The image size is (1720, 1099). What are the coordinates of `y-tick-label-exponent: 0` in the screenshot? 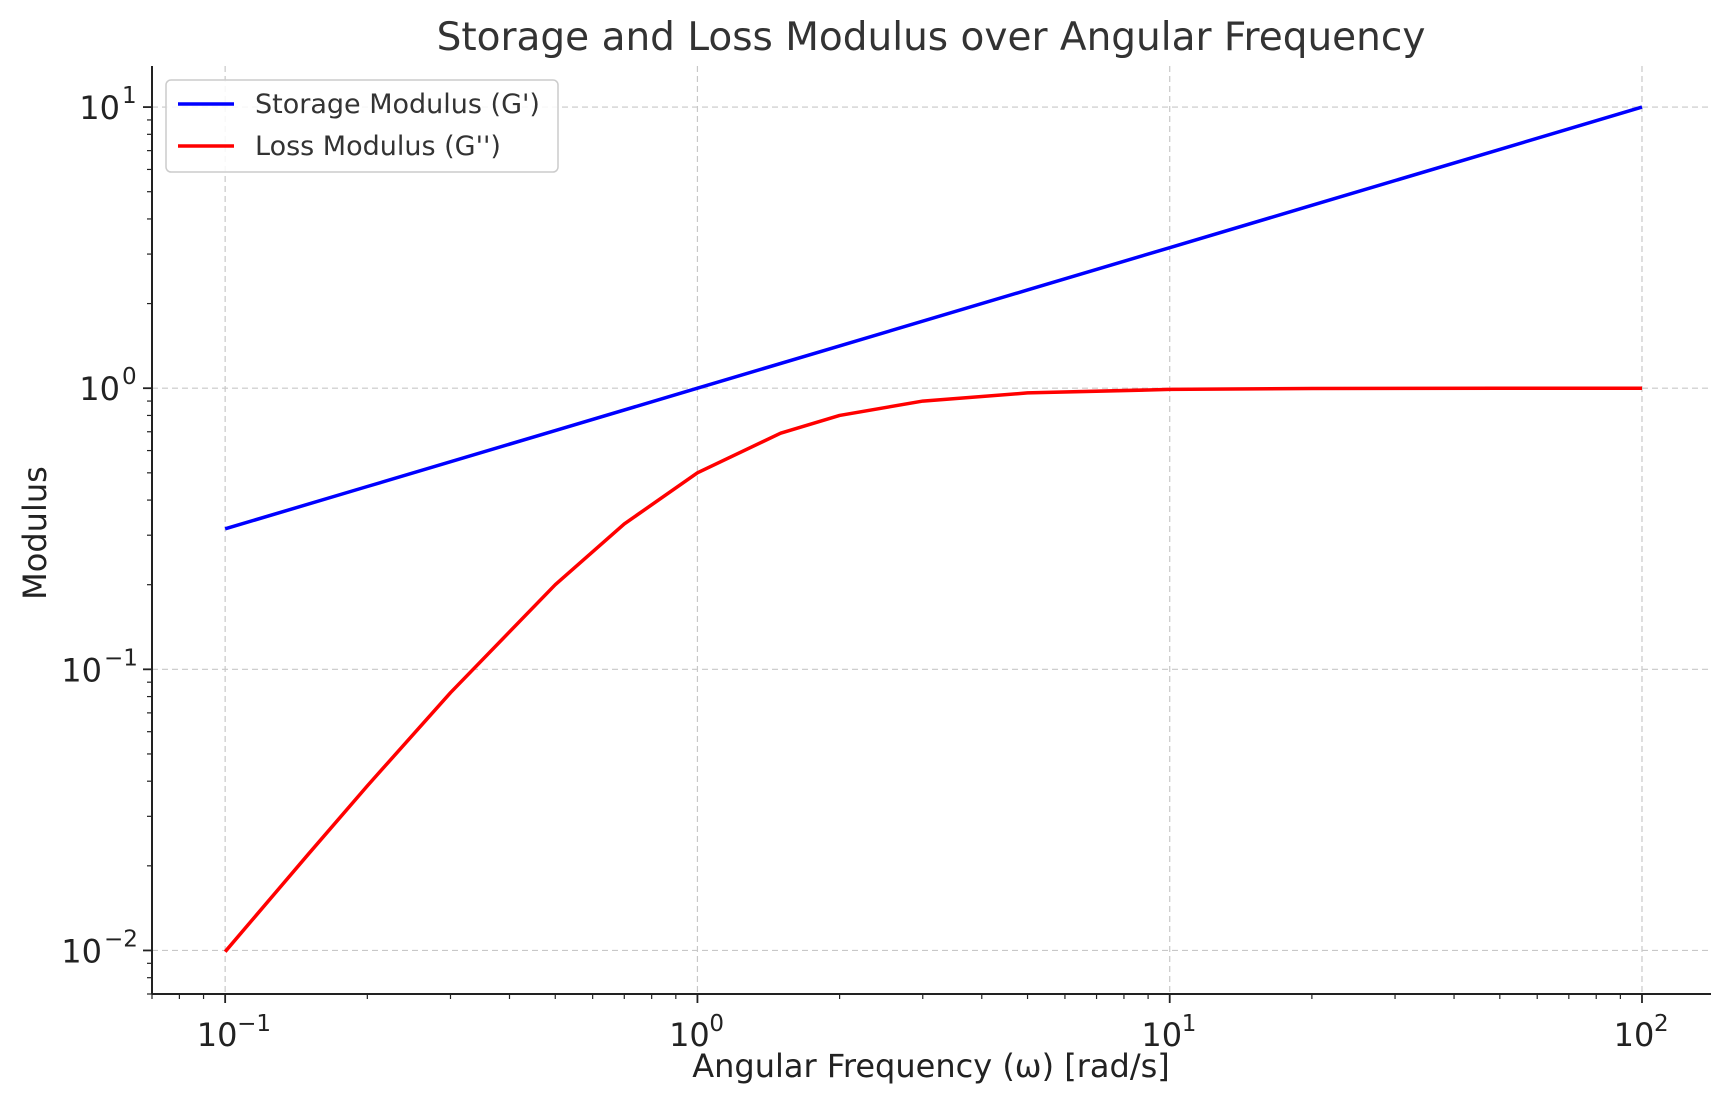 It's located at (129, 377).